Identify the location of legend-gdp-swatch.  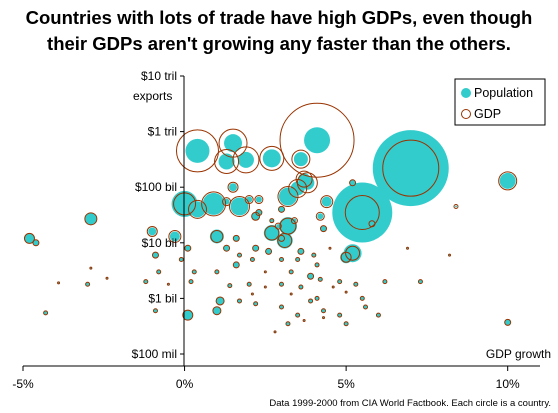
(466, 114).